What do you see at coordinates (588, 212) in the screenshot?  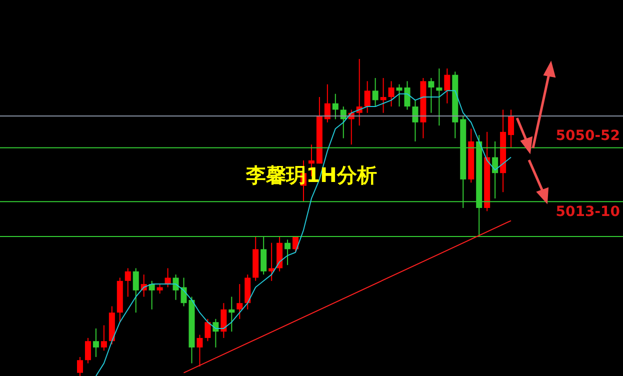 I see `annotation: 5013-10` at bounding box center [588, 212].